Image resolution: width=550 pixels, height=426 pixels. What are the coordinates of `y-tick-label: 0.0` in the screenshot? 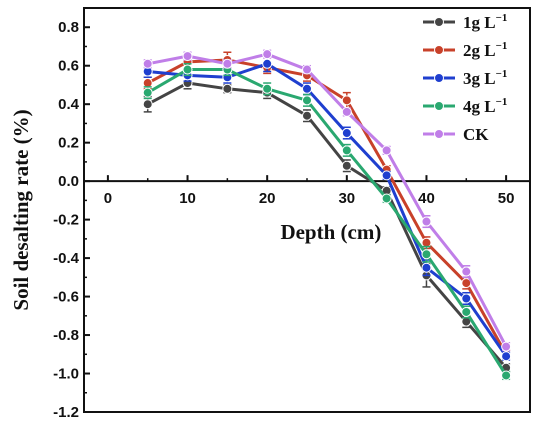 It's located at (68, 181).